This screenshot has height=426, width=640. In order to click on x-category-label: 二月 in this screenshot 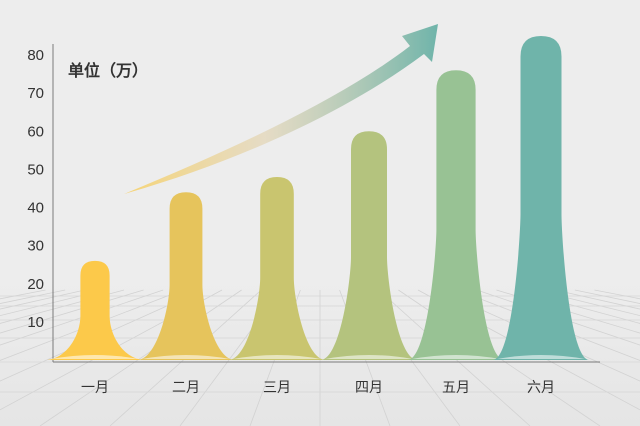, I will do `click(186, 388)`.